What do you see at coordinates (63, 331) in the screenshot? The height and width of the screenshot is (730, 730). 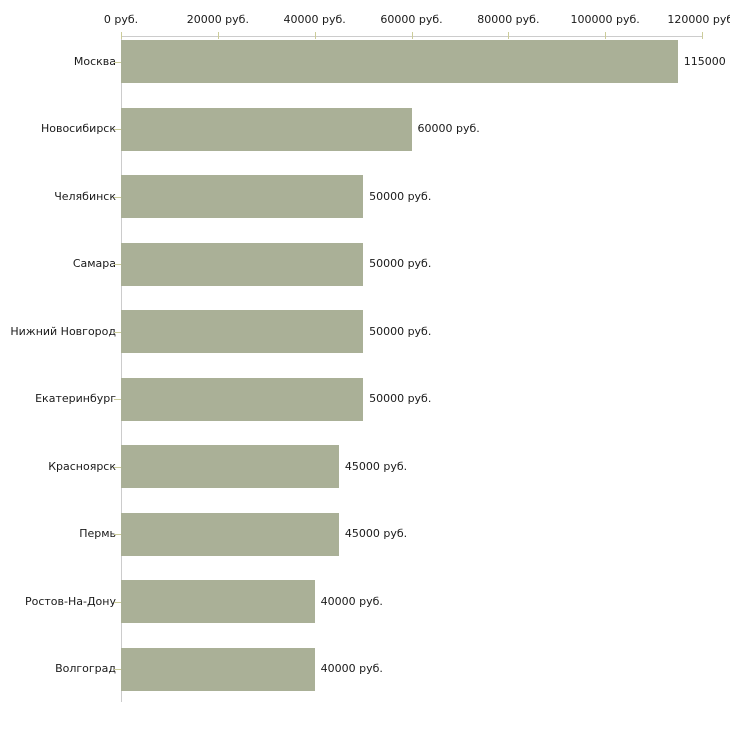 I see `category-label: Нижний Новгород` at bounding box center [63, 331].